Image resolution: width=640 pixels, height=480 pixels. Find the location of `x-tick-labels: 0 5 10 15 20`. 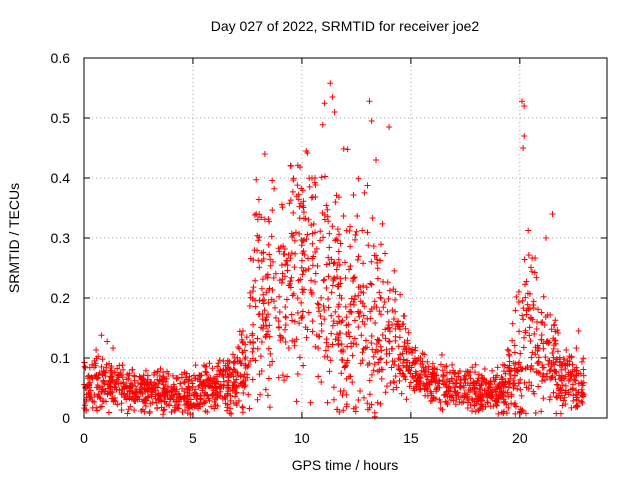

x-tick-labels: 0 5 10 15 20 is located at coordinates (304, 438).